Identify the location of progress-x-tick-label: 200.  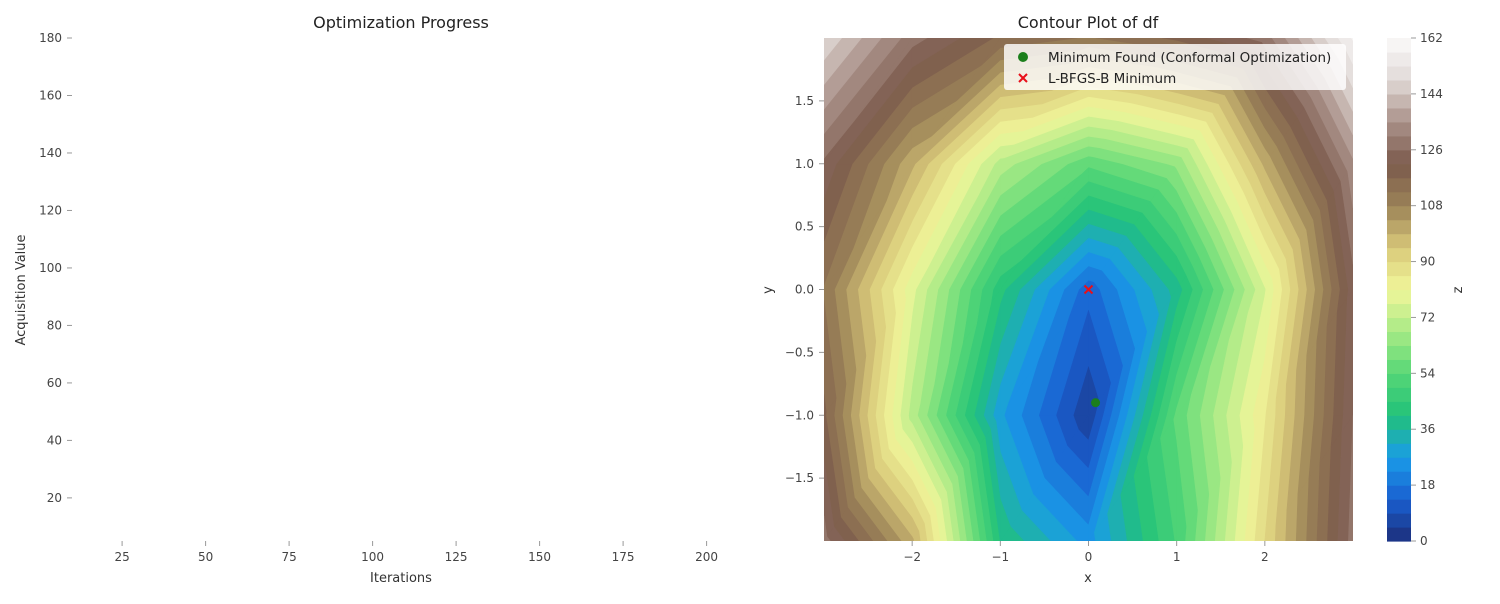
(706, 557).